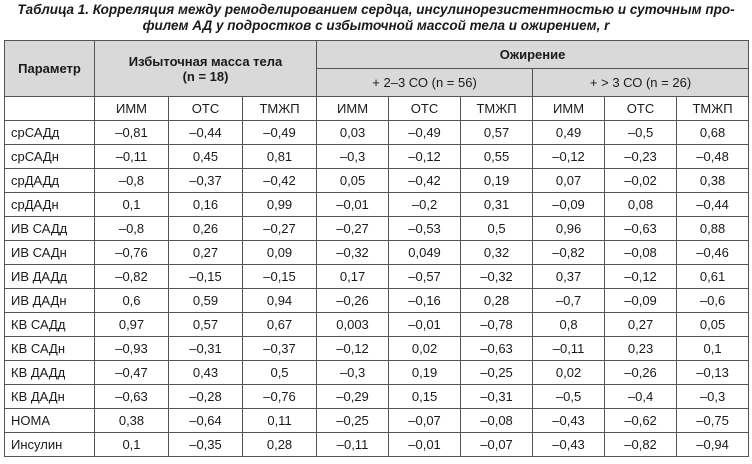 The width and height of the screenshot is (752, 464). Describe the element at coordinates (713, 132) in the screenshot. I see `table-cell: 0,68` at that location.